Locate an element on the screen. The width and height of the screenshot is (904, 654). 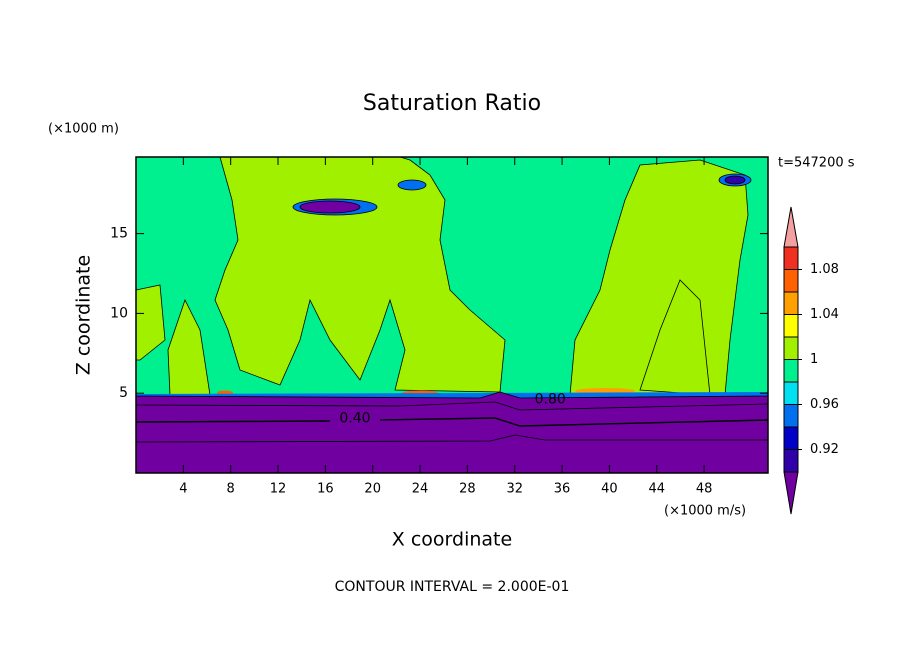
y-tick-label: 5 is located at coordinates (123, 393).